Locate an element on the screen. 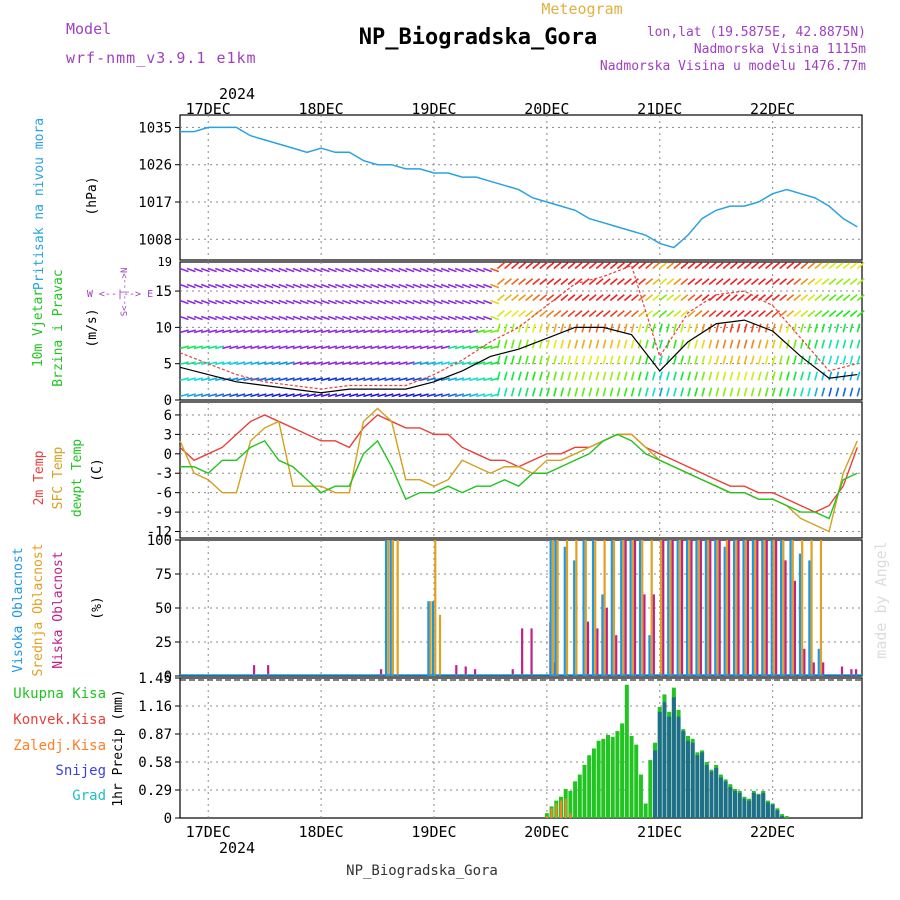 The image size is (900, 900). precip-ytick-label: 0 is located at coordinates (168, 819).